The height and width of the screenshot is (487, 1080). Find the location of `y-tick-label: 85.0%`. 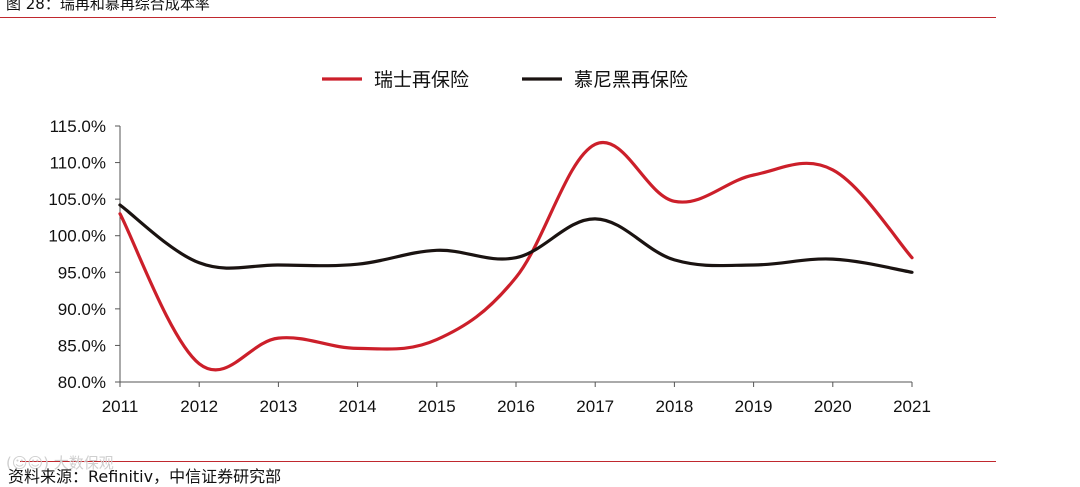

y-tick-label: 85.0% is located at coordinates (82, 345).